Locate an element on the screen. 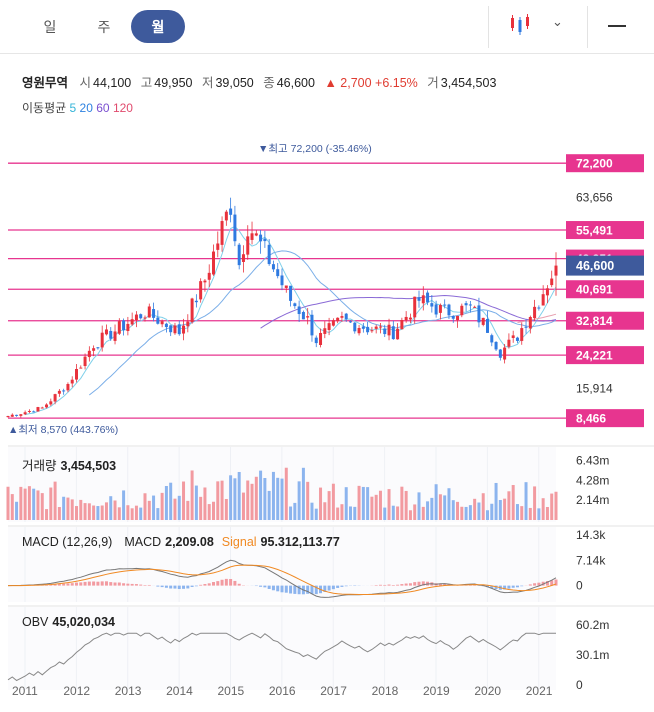  current-price-label: 46,600 is located at coordinates (595, 266).